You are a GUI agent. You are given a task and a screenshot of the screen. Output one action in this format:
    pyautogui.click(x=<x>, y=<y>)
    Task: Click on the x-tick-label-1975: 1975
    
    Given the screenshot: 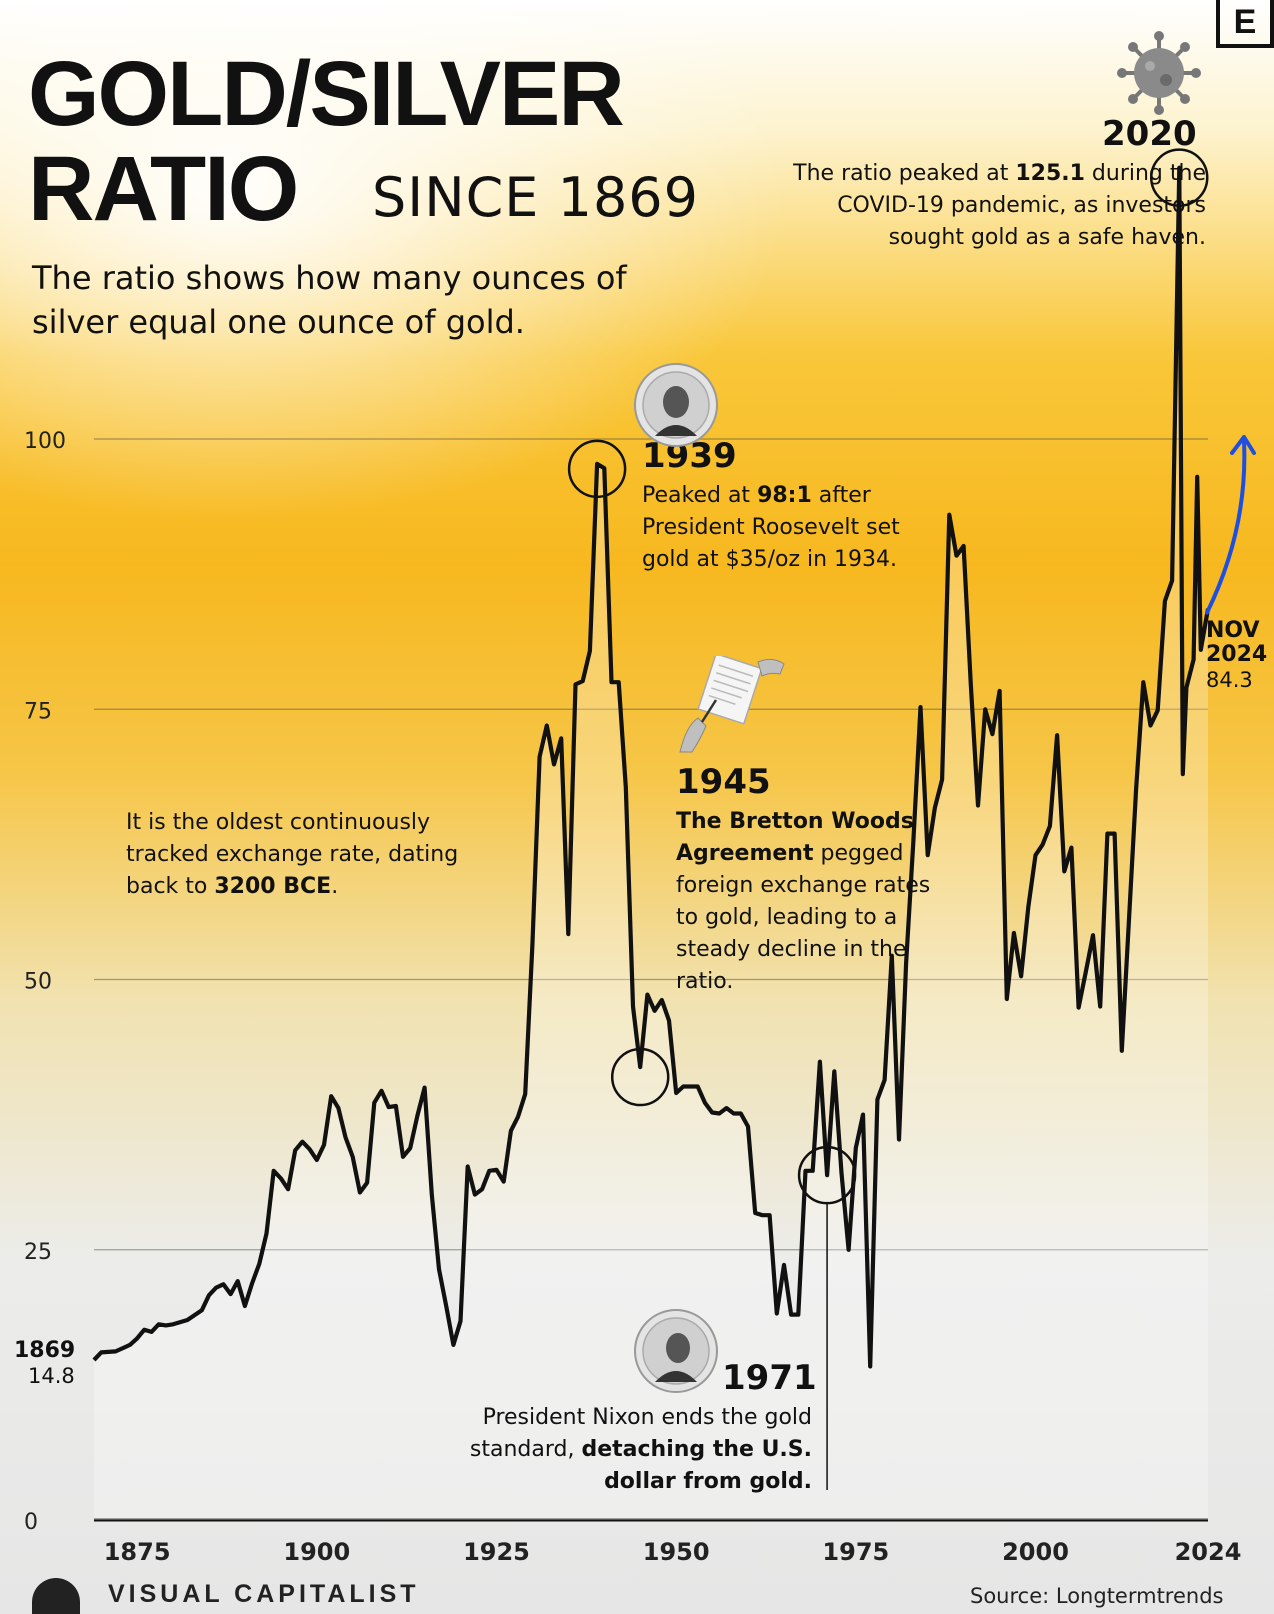 What is the action you would take?
    pyautogui.click(x=855, y=1552)
    